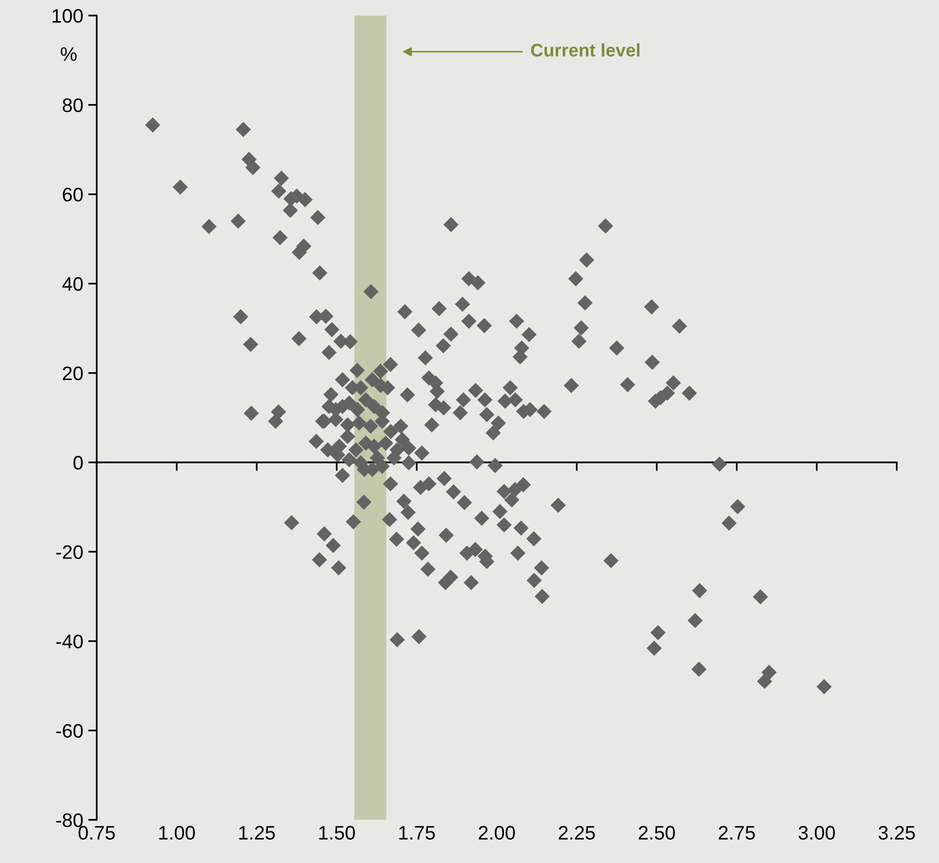  Describe the element at coordinates (896, 833) in the screenshot. I see `x-tick-label: 3.25` at that location.